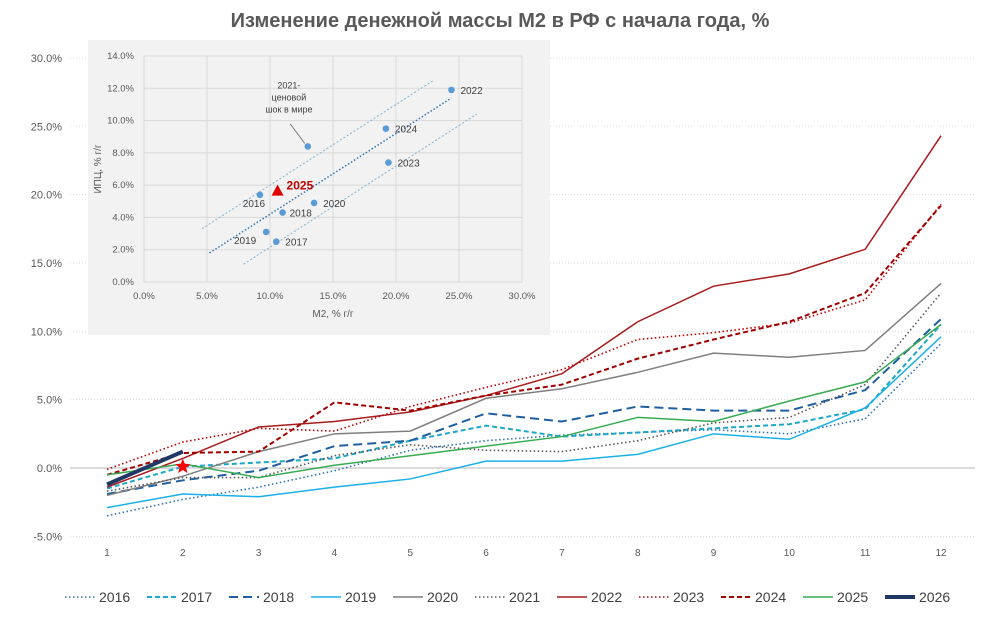 The image size is (1000, 621). I want to click on legend-label-2023: 2023, so click(688, 597).